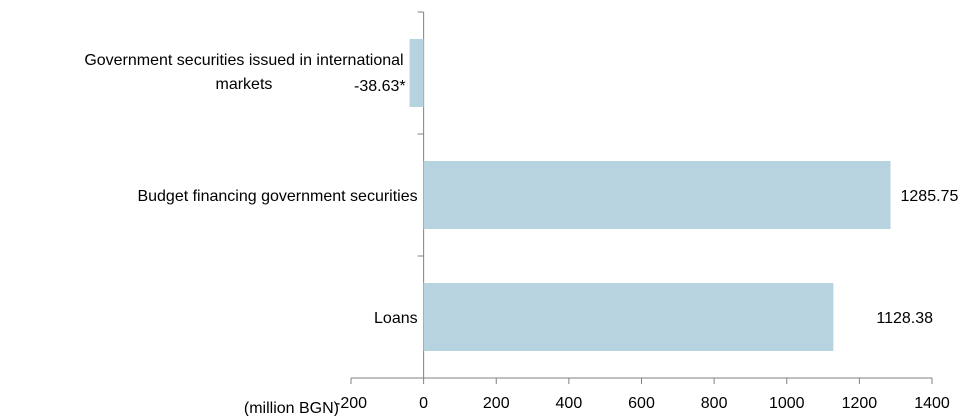  Describe the element at coordinates (496, 403) in the screenshot. I see `value-tick-label: 200` at that location.